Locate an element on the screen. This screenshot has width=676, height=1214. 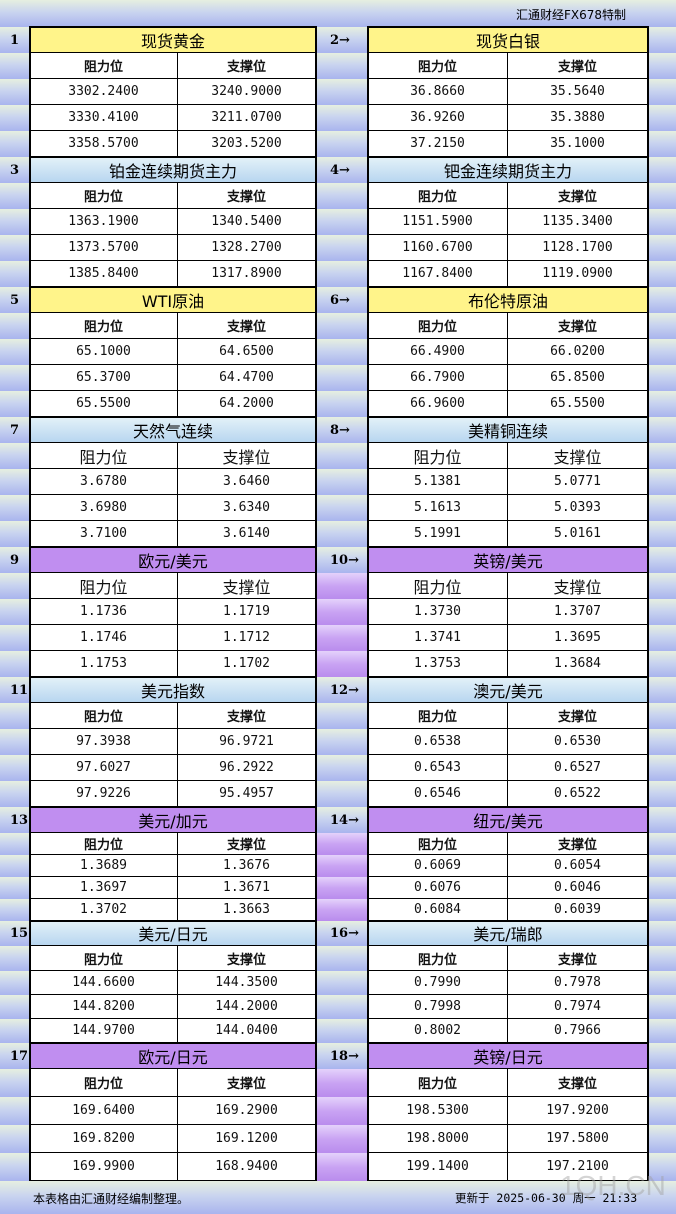
resistance-value: 169.8200 is located at coordinates (104, 1139).